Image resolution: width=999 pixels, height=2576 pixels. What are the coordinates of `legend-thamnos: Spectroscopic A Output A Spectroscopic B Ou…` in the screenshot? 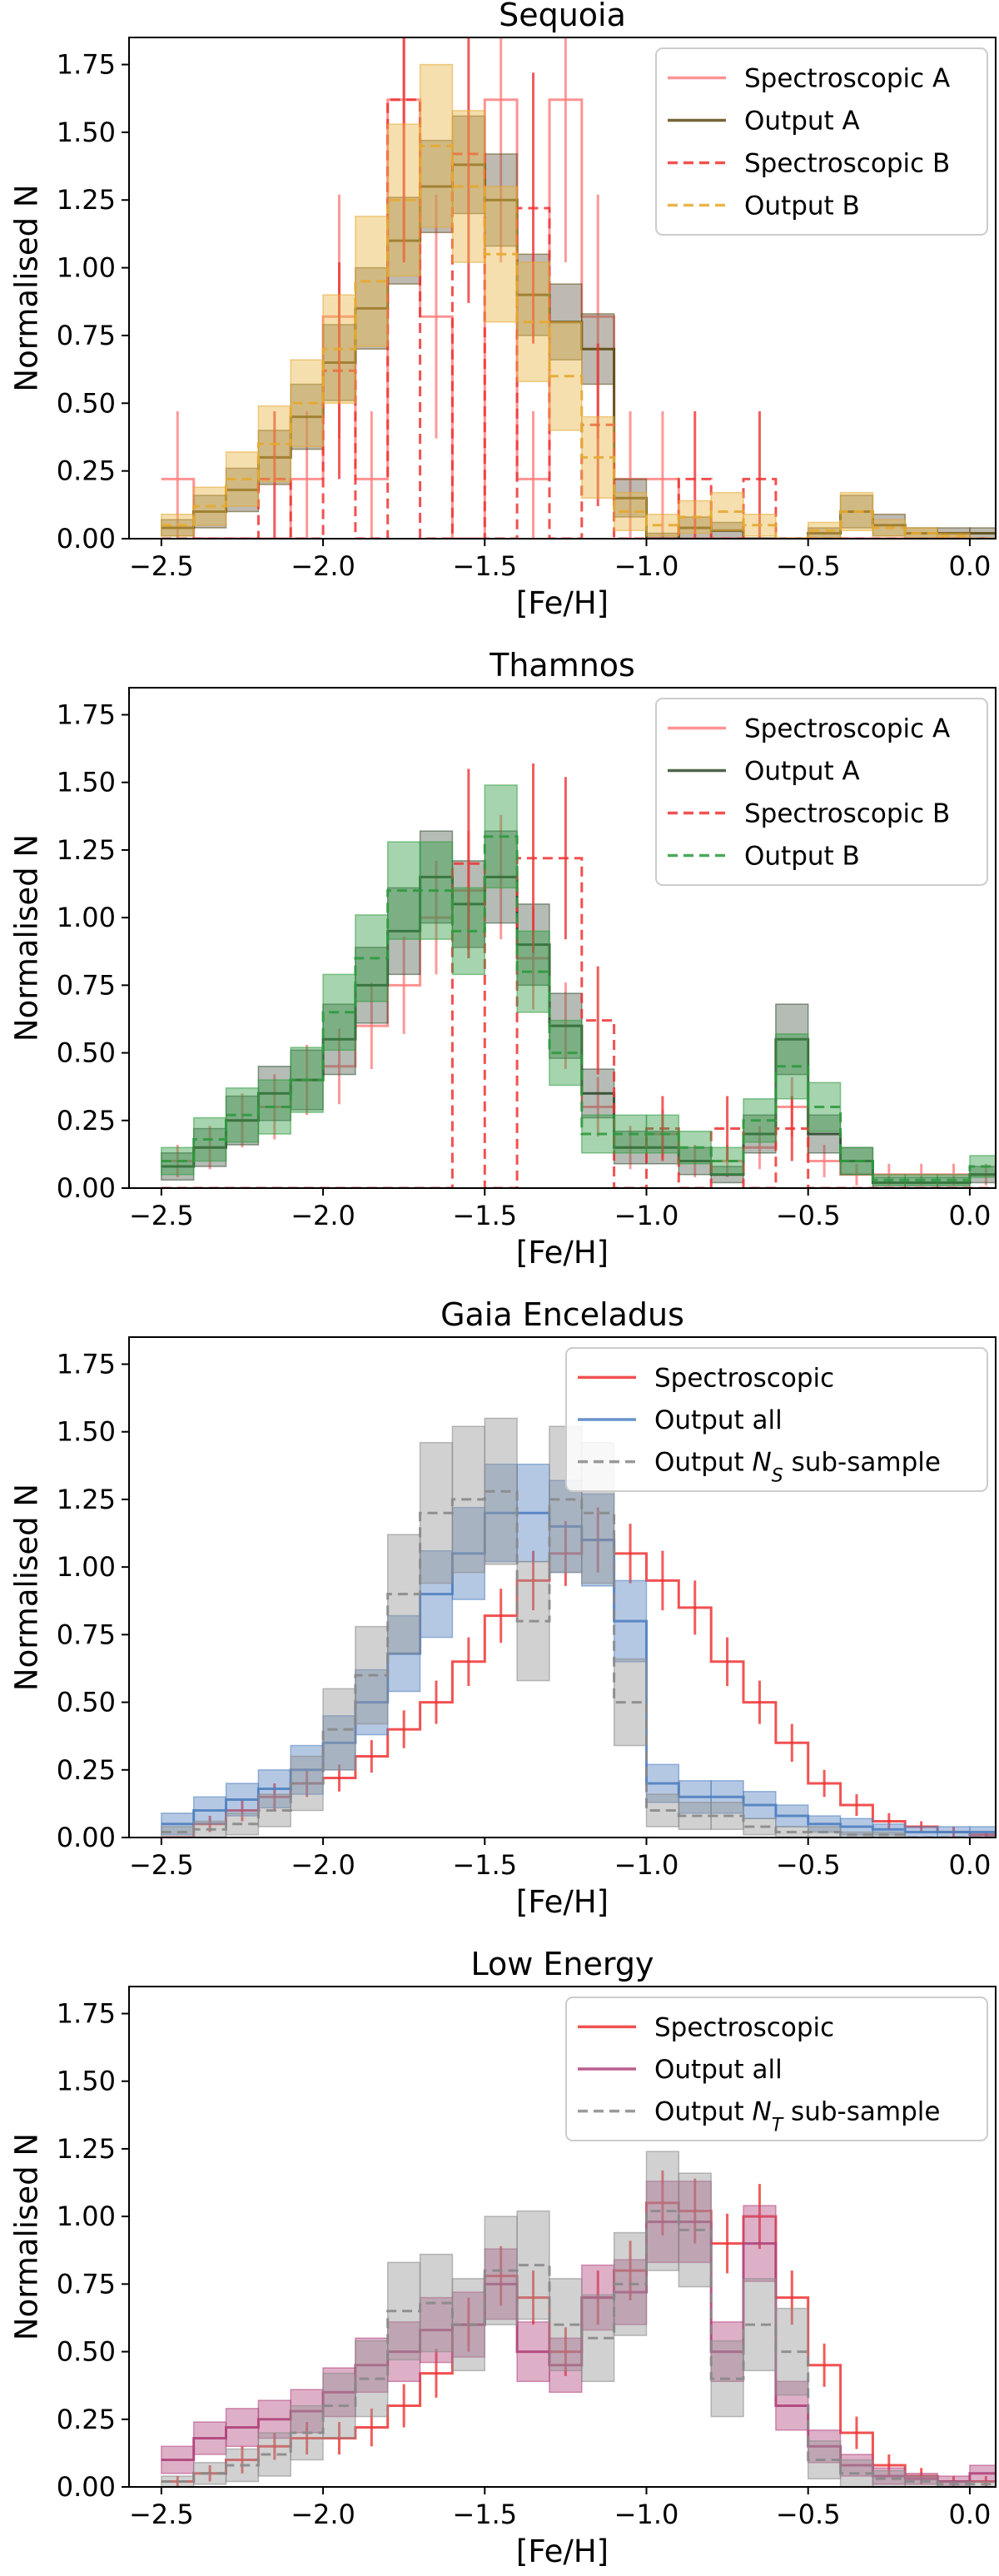 It's located at (821, 792).